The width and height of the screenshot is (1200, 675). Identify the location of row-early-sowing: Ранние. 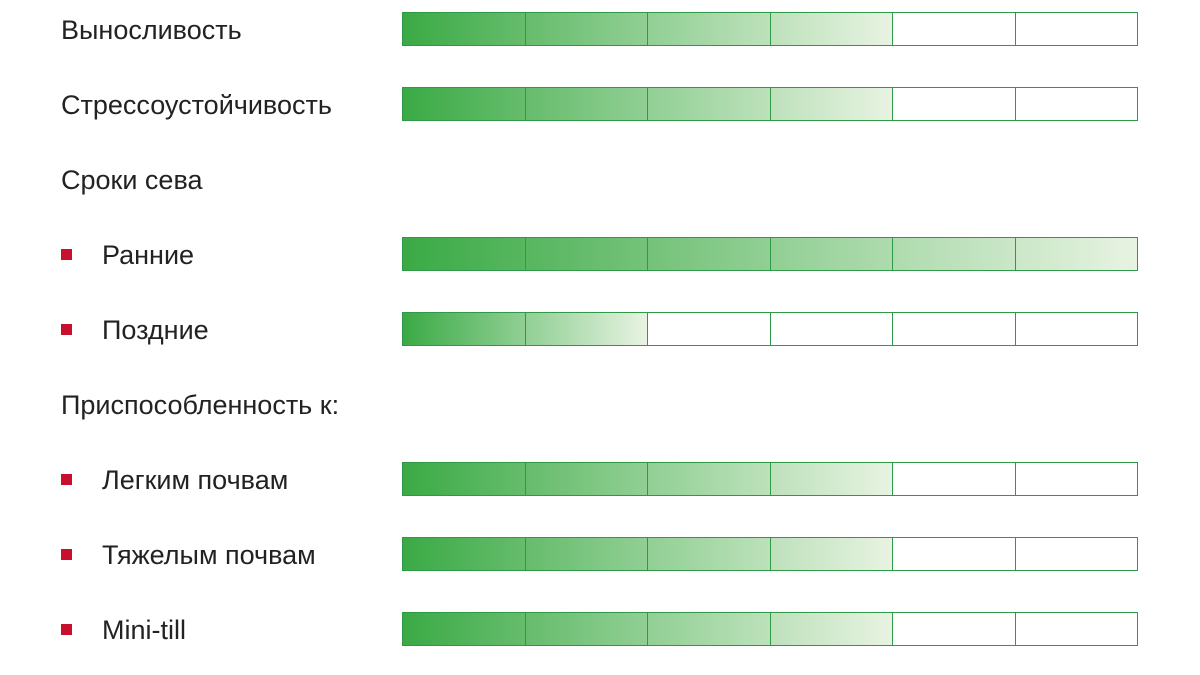
(600, 255).